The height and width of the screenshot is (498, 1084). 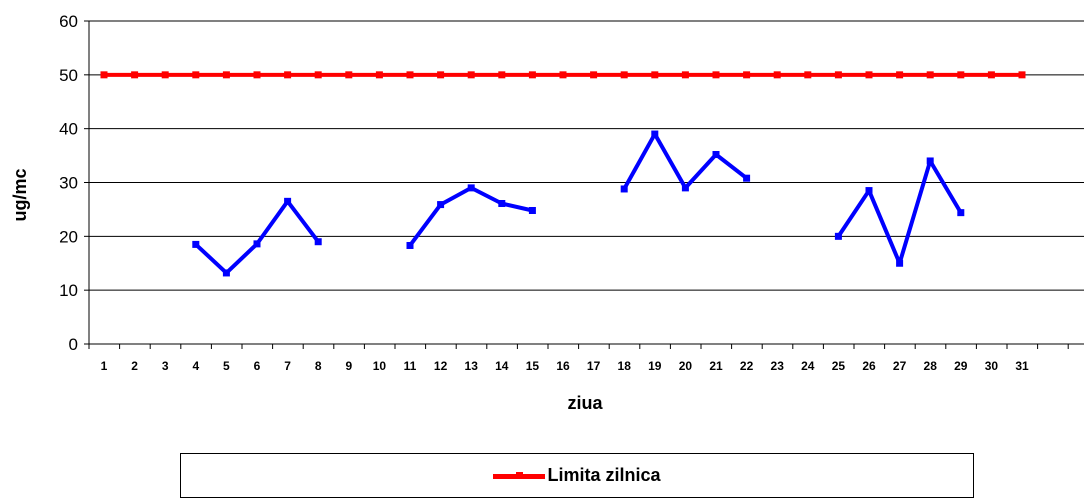 I want to click on x-tick-label-21: 21, so click(x=716, y=366).